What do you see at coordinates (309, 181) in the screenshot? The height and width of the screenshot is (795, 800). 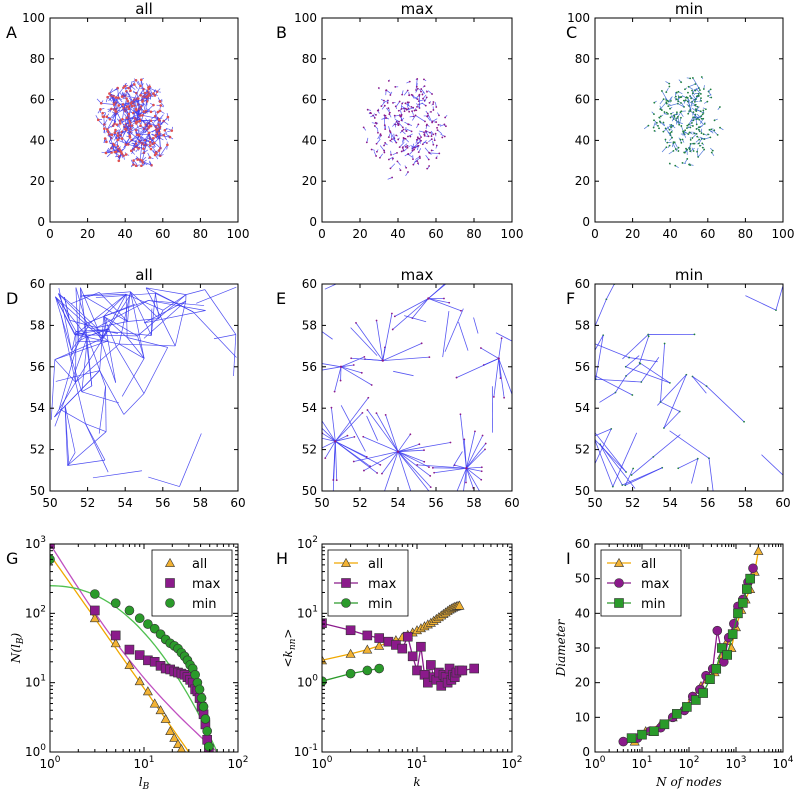 I see `y-tick-label: 20` at bounding box center [309, 181].